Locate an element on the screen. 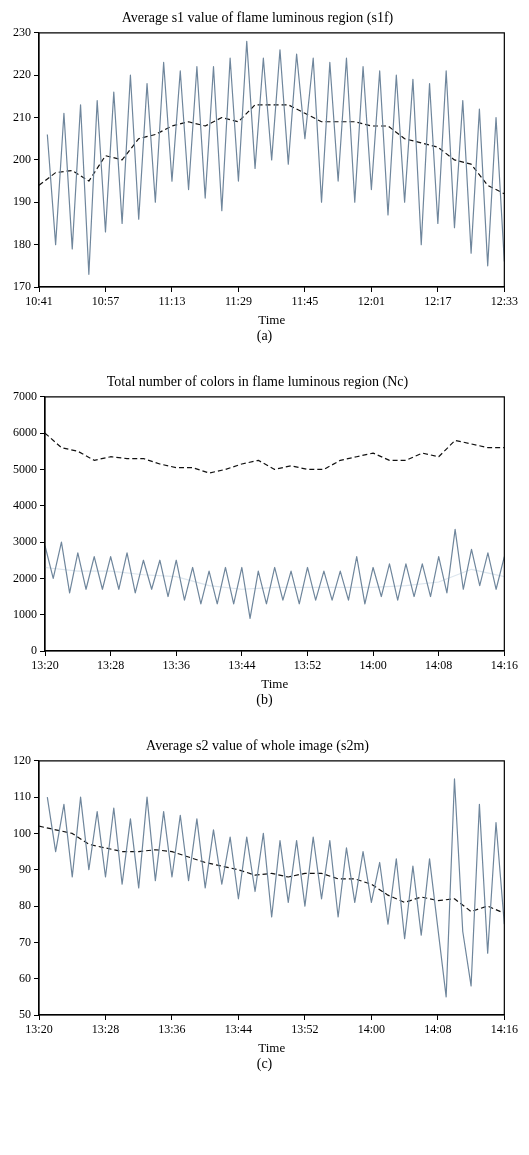 The image size is (529, 1155). y-tick-label: 50 is located at coordinates (25, 1014).